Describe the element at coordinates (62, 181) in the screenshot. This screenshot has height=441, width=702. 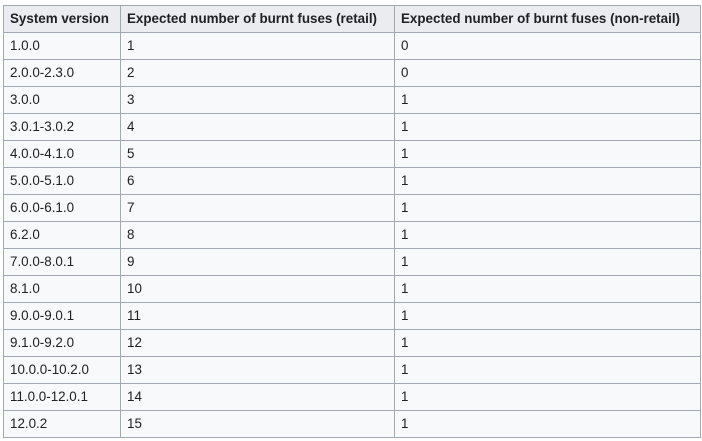
I see `system-version-cell: 5.0.0-5.1.0` at that location.